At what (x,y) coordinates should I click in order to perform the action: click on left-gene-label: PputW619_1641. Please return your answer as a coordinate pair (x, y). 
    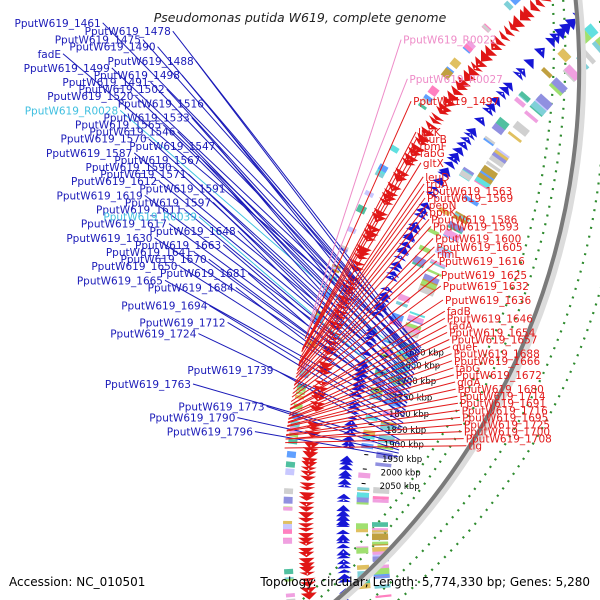
    Looking at the image, I should click on (149, 253).